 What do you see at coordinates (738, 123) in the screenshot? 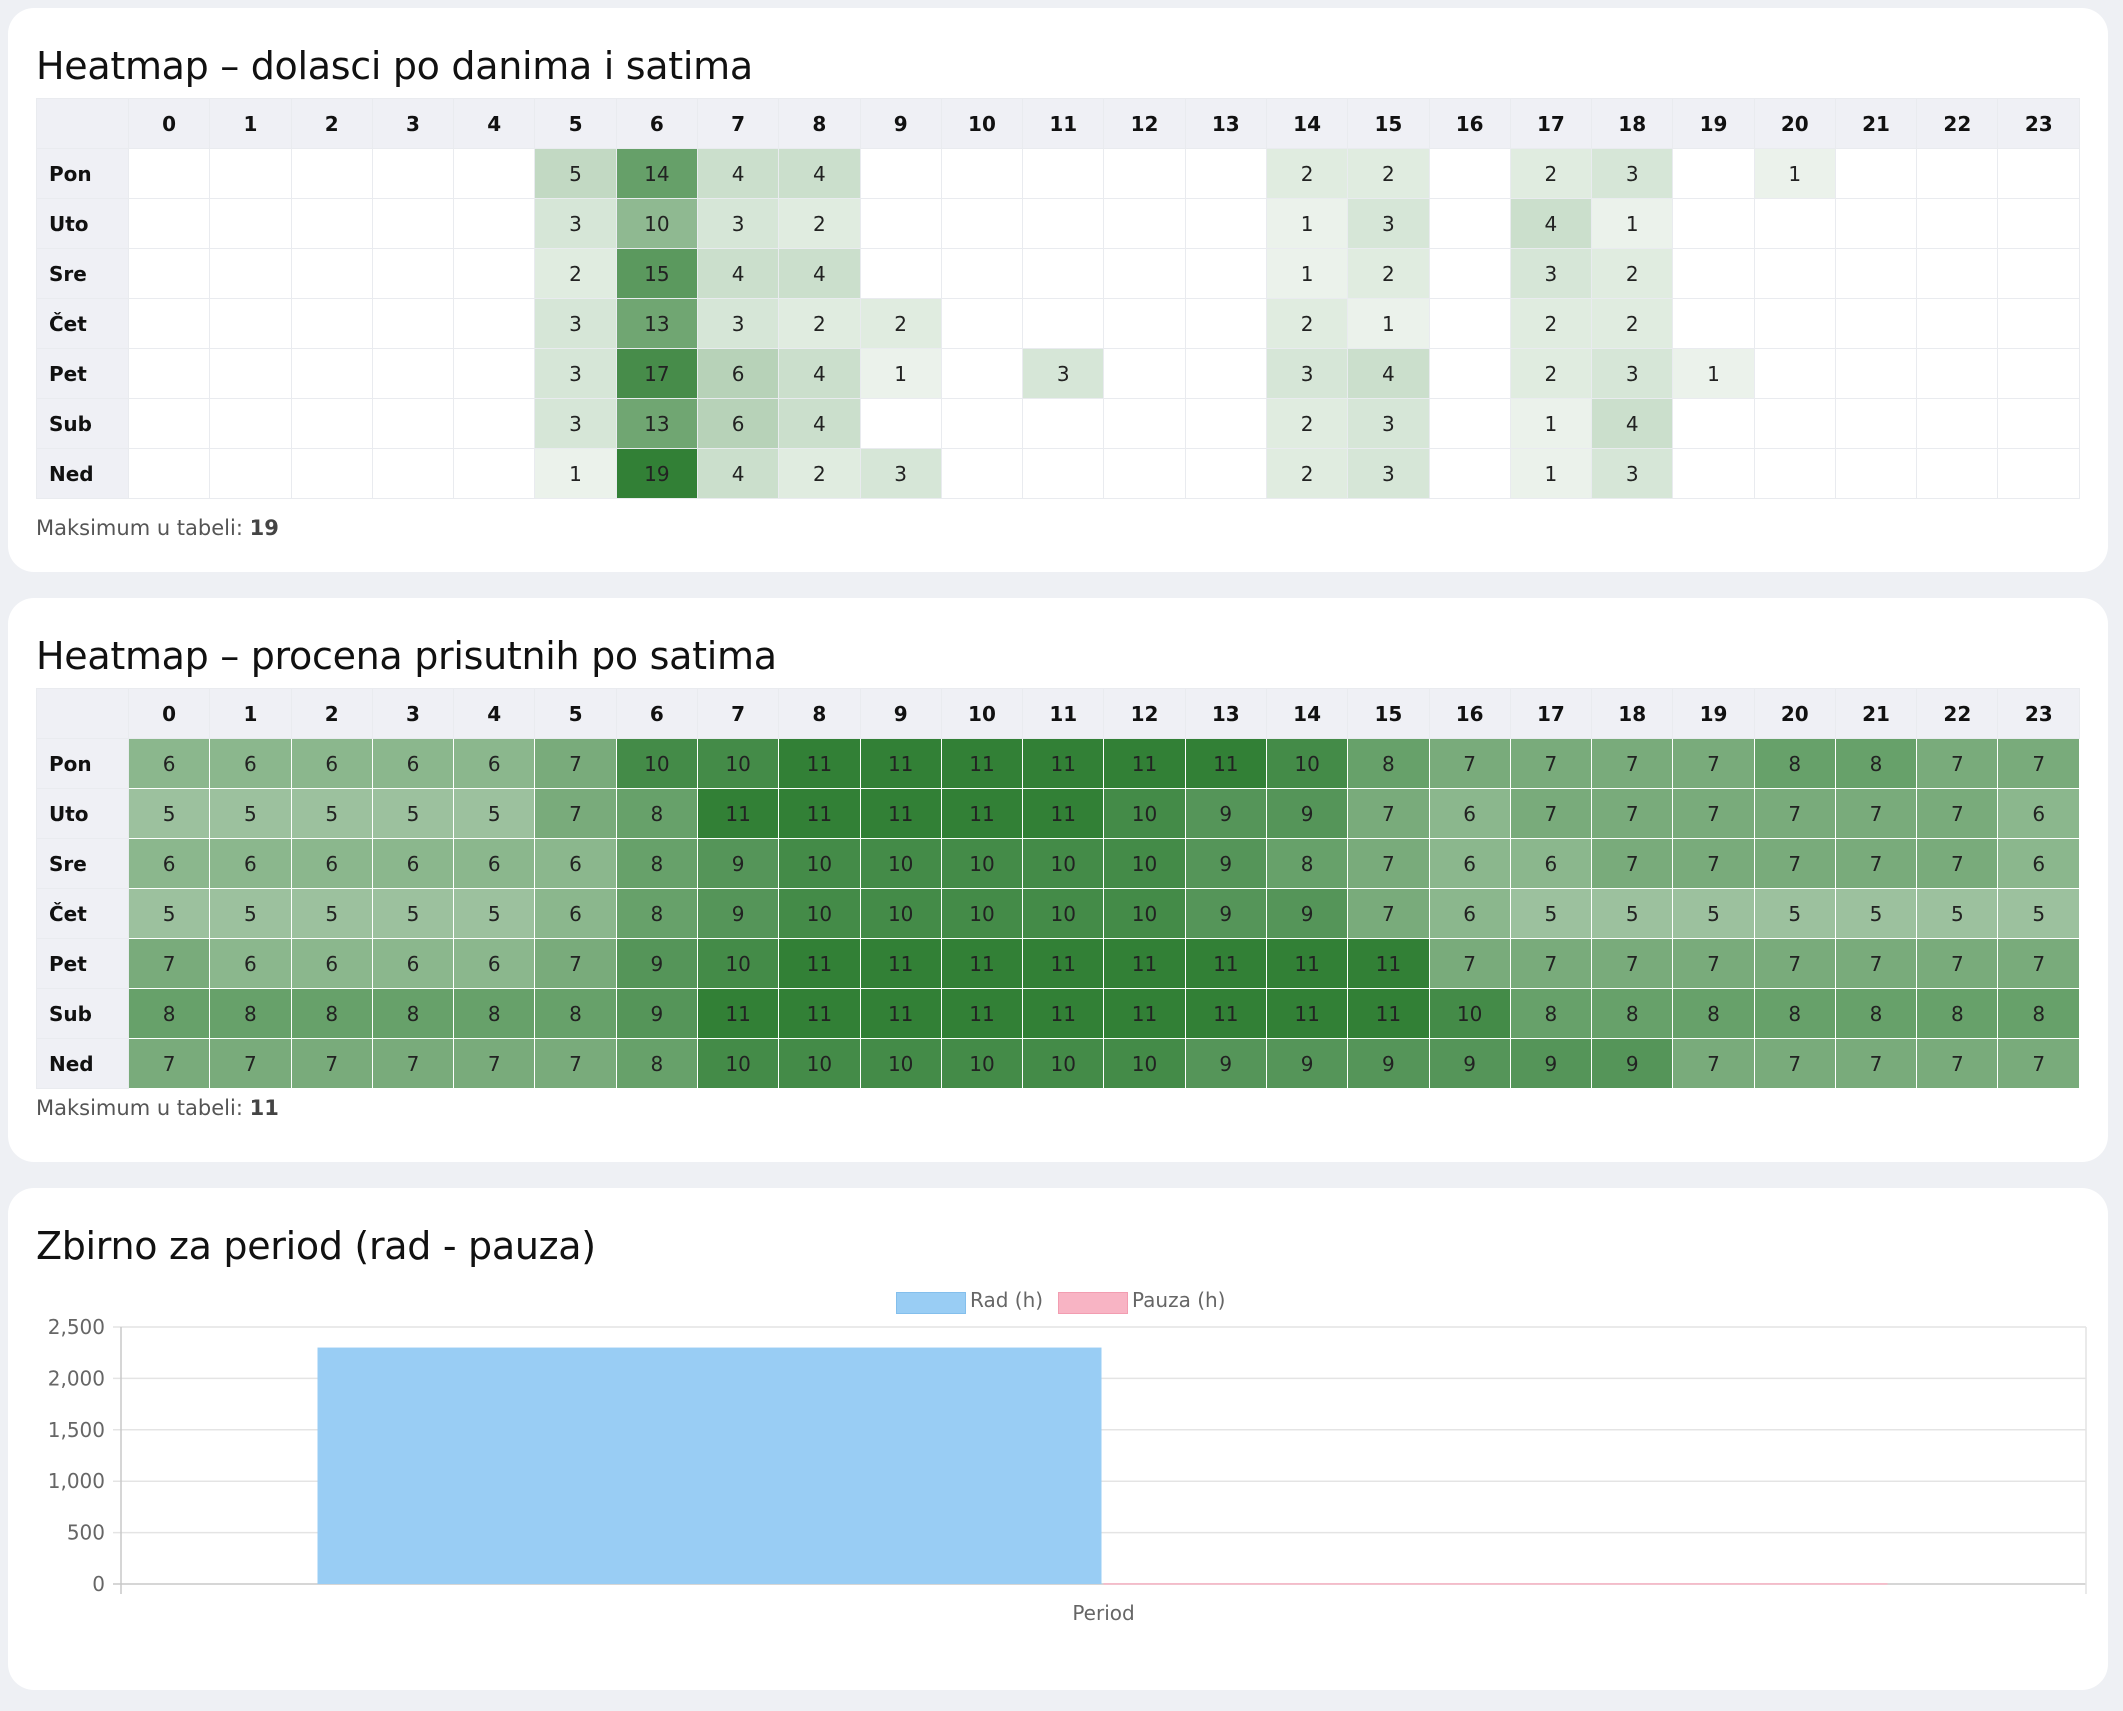
I see `hour-header: 7` at bounding box center [738, 123].